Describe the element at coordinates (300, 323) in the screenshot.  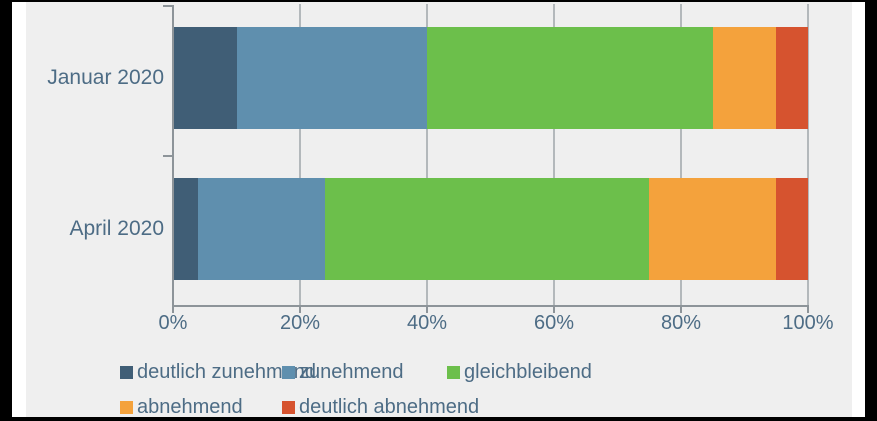
I see `x-tick-label: 20%` at that location.